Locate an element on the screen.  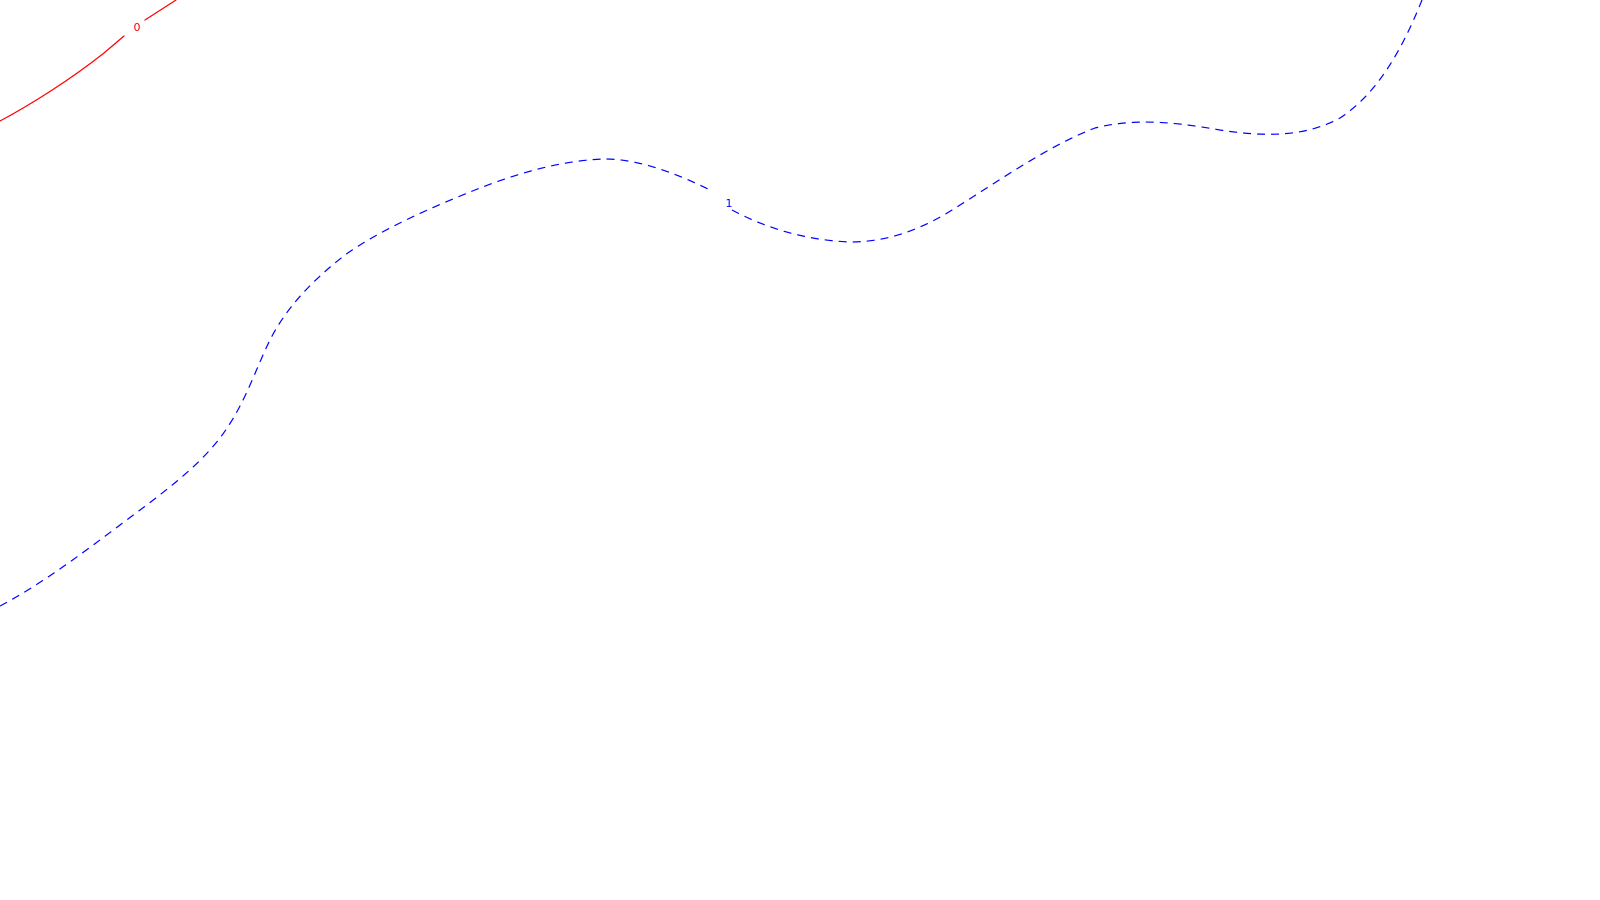
contour-line-0: 0 is located at coordinates (88, 61).